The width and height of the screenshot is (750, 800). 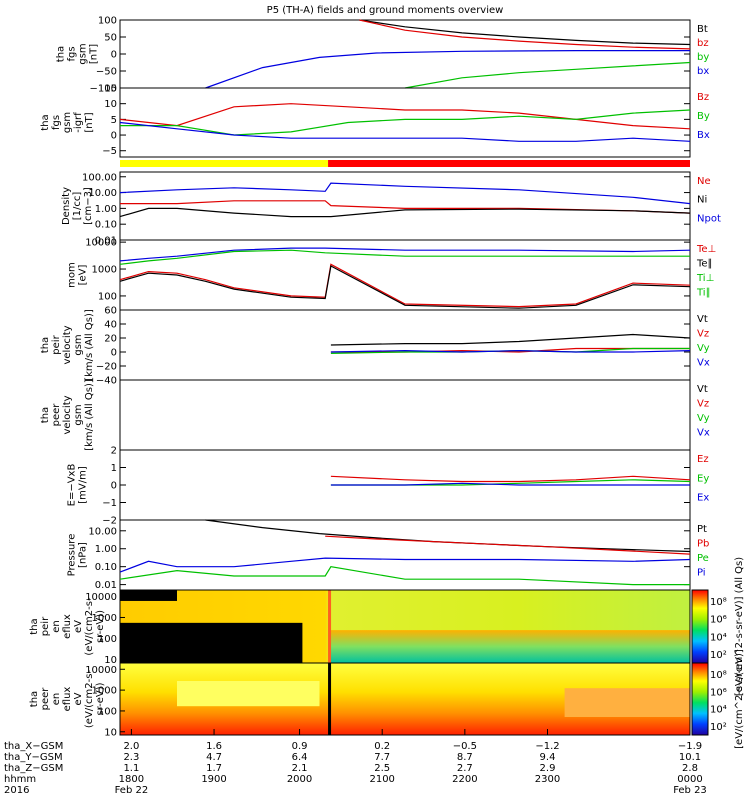 I want to click on x-axis-value: 0.9, so click(x=300, y=746).